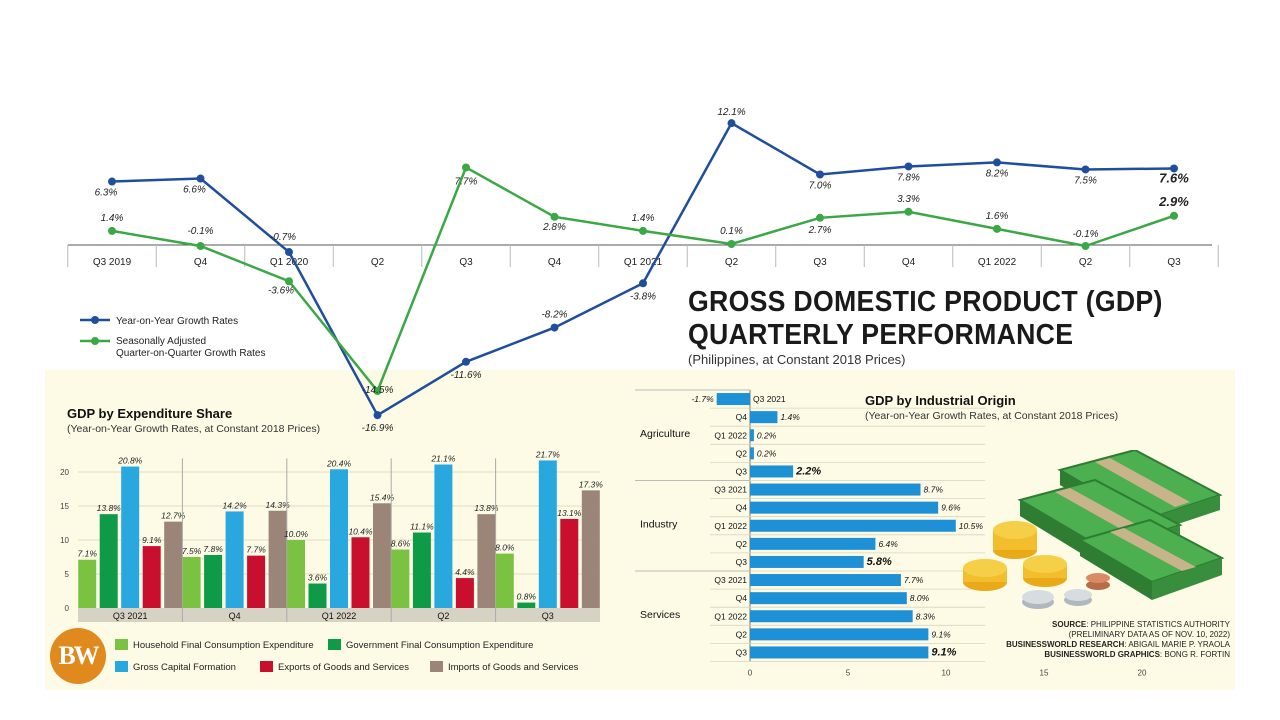 The image size is (1280, 720). Describe the element at coordinates (769, 399) in the screenshot. I see `quarter-label: Q3 2021` at that location.